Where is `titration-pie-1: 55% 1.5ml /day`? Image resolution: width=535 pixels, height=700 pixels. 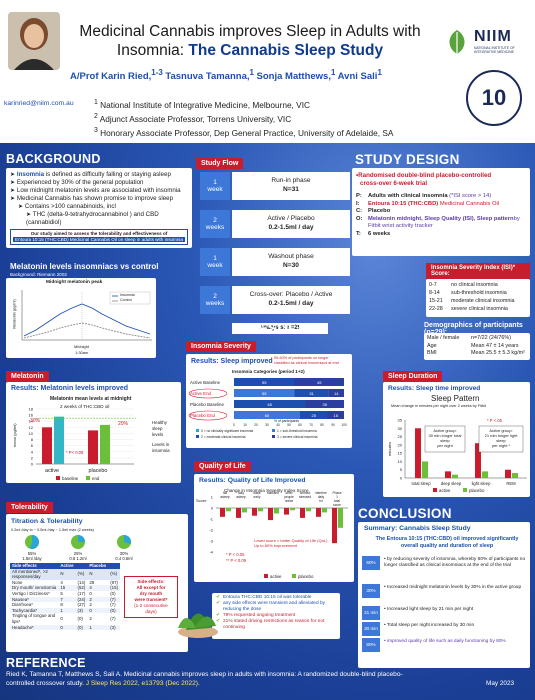
titration-pie-1: 55% 1.5ml /day is located at coordinates (32, 547).